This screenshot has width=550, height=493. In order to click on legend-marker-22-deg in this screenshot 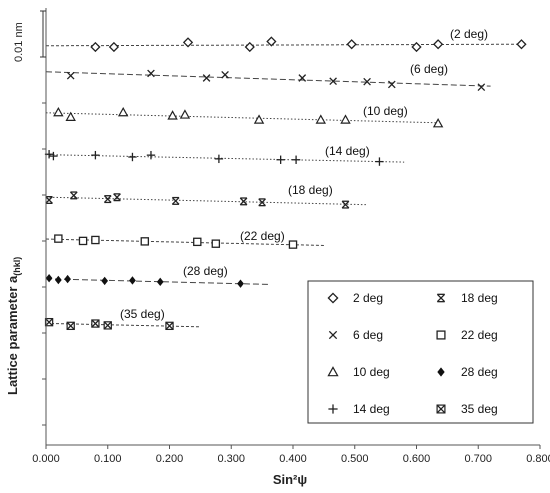, I will do `click(441, 335)`.